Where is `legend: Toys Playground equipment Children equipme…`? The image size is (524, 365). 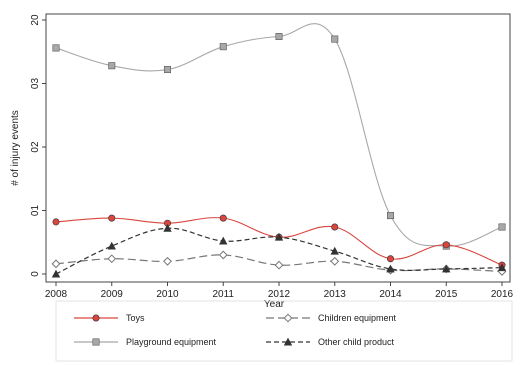
legend: Toys Playground equipment Children equipme… is located at coordinates (284, 331).